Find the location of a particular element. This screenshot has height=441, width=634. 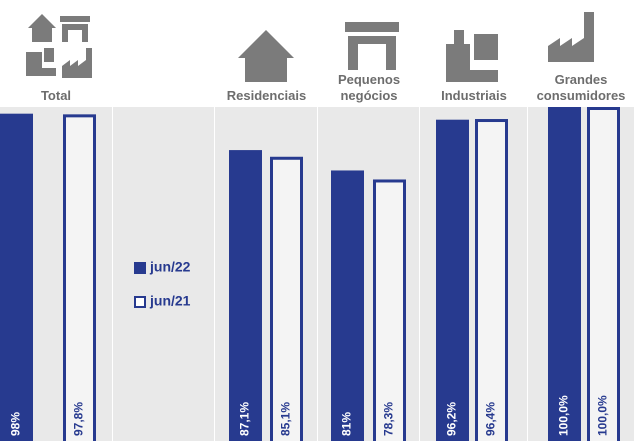

icon-store-small is located at coordinates (75, 19).